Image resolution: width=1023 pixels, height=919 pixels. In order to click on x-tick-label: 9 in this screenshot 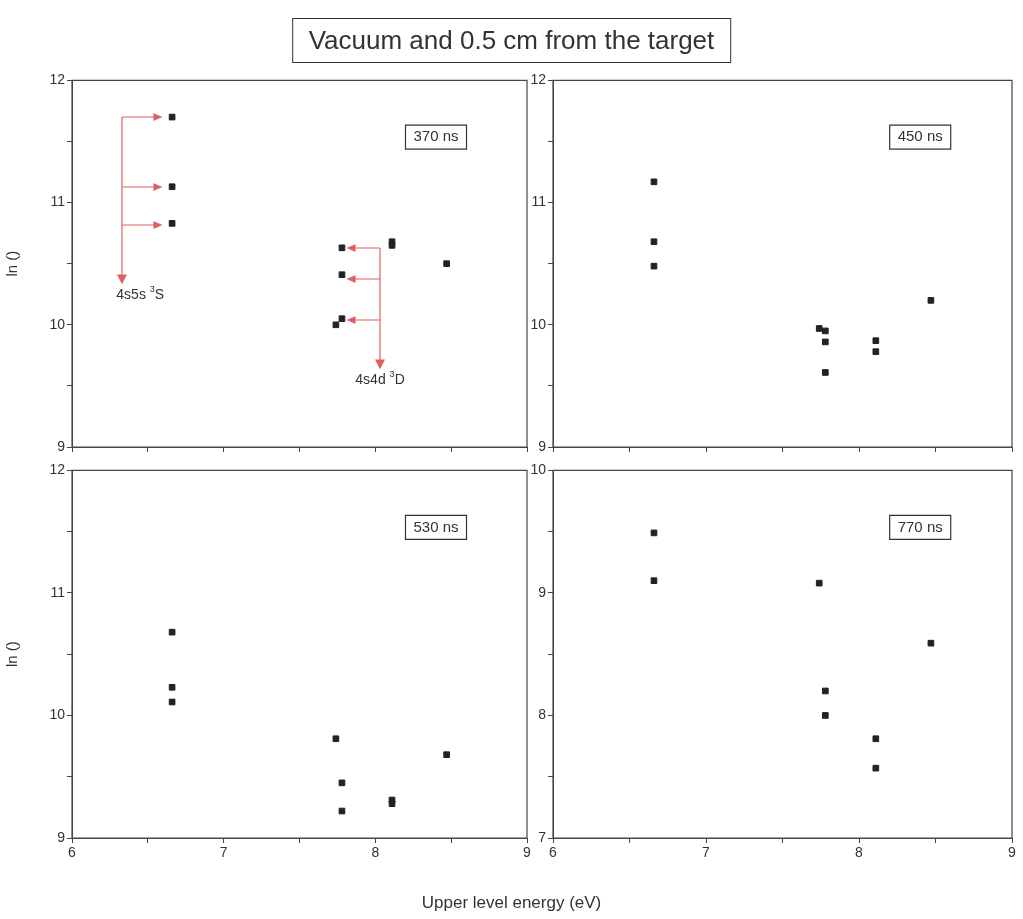, I will do `click(1012, 852)`.